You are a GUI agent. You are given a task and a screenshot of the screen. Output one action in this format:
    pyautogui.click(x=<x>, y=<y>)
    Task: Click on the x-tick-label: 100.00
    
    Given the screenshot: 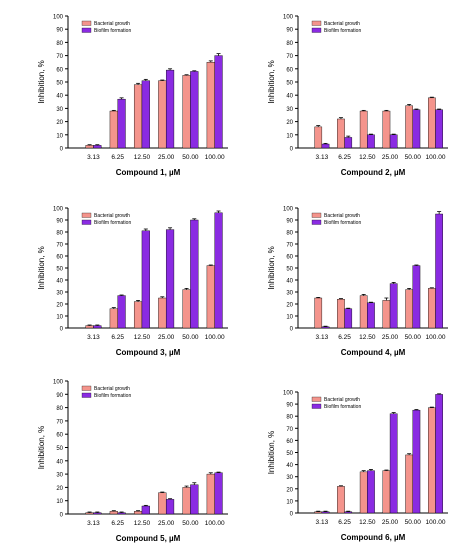 What is the action you would take?
    pyautogui.click(x=436, y=157)
    